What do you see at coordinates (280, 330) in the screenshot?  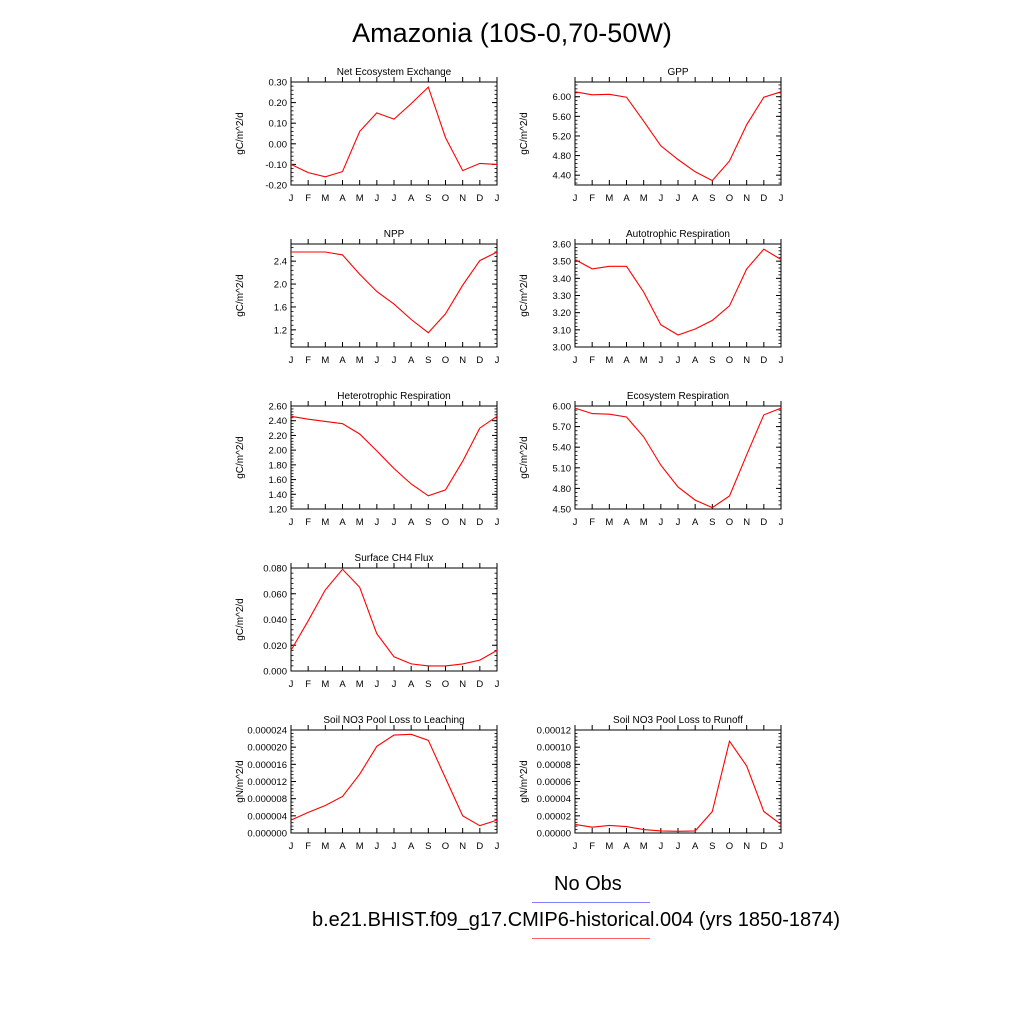 I see `y-tick-label: 1.2` at bounding box center [280, 330].